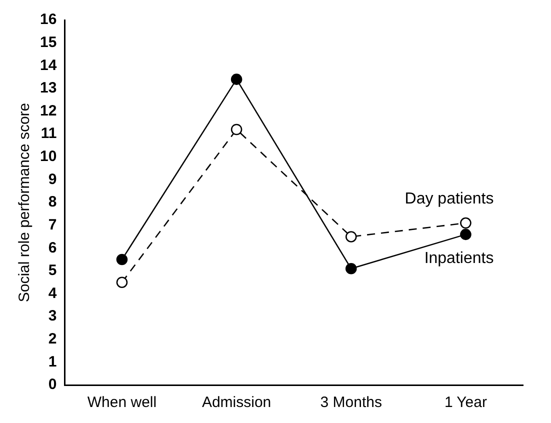 This screenshot has width=551, height=423. Describe the element at coordinates (48, 157) in the screenshot. I see `y-tick-label: 10` at that location.